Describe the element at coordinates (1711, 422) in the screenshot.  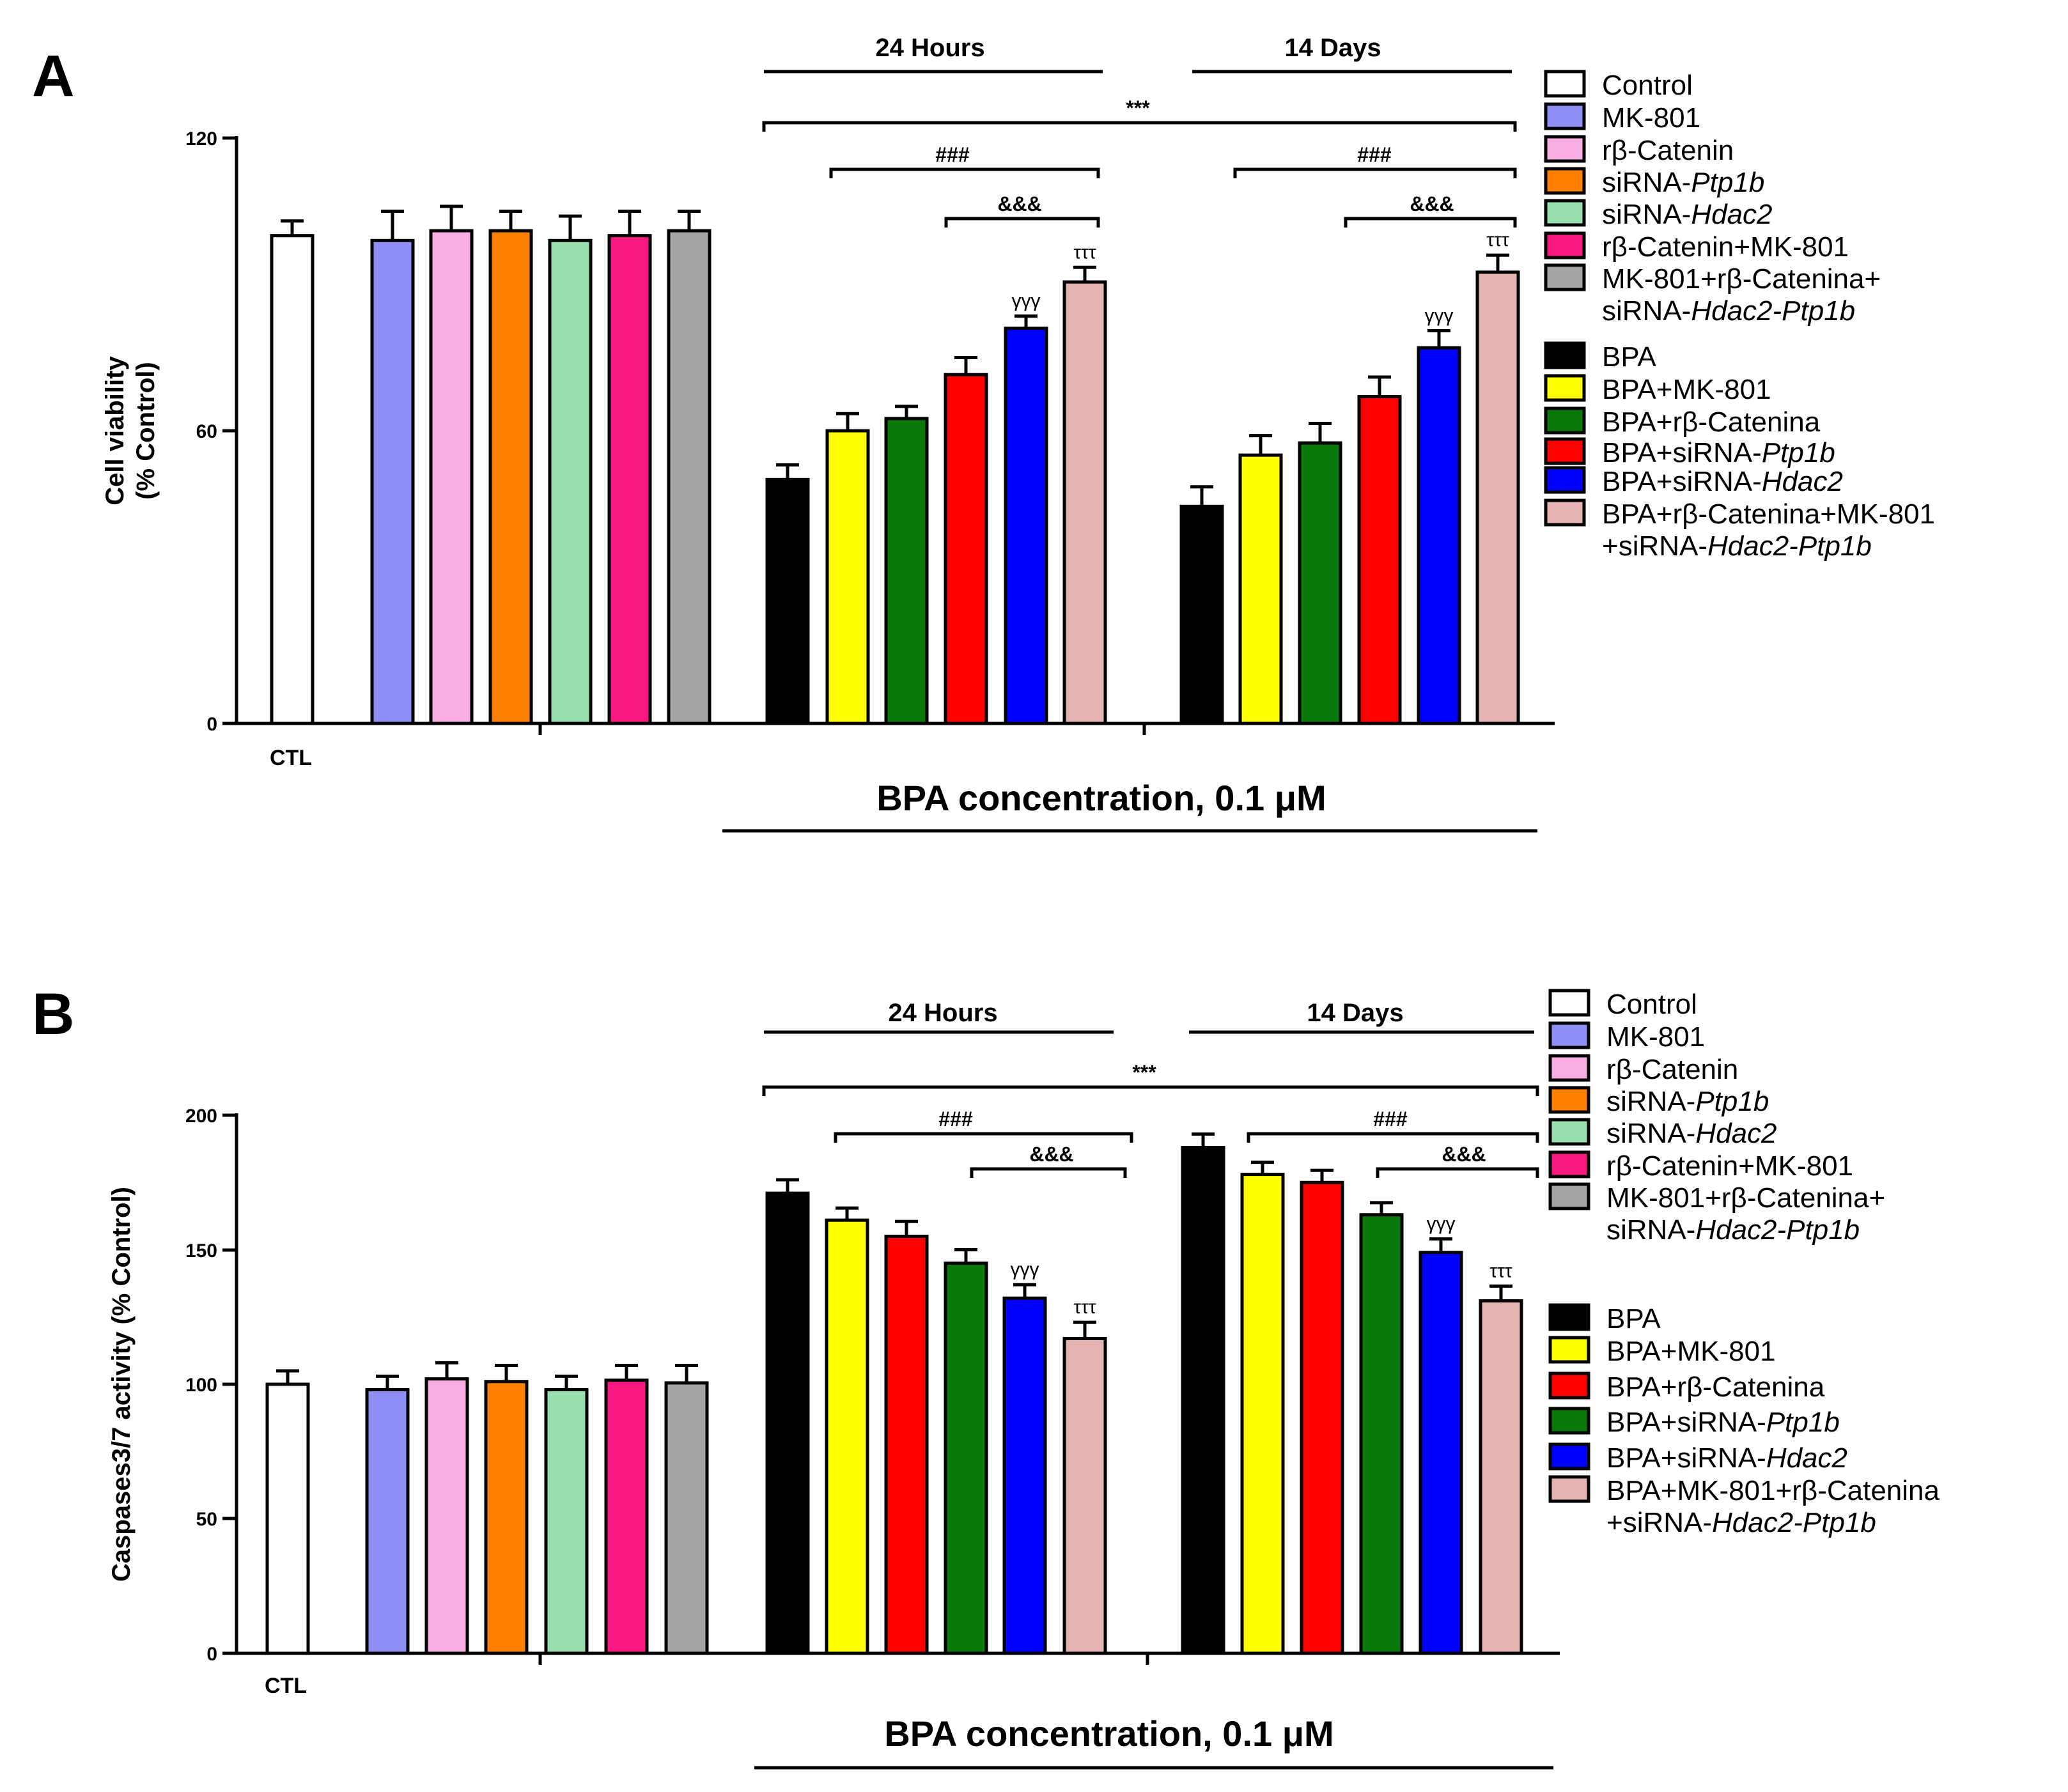
I see `panel-a-legend-bottom-2-label: BPA+rβ-Catenina` at that location.